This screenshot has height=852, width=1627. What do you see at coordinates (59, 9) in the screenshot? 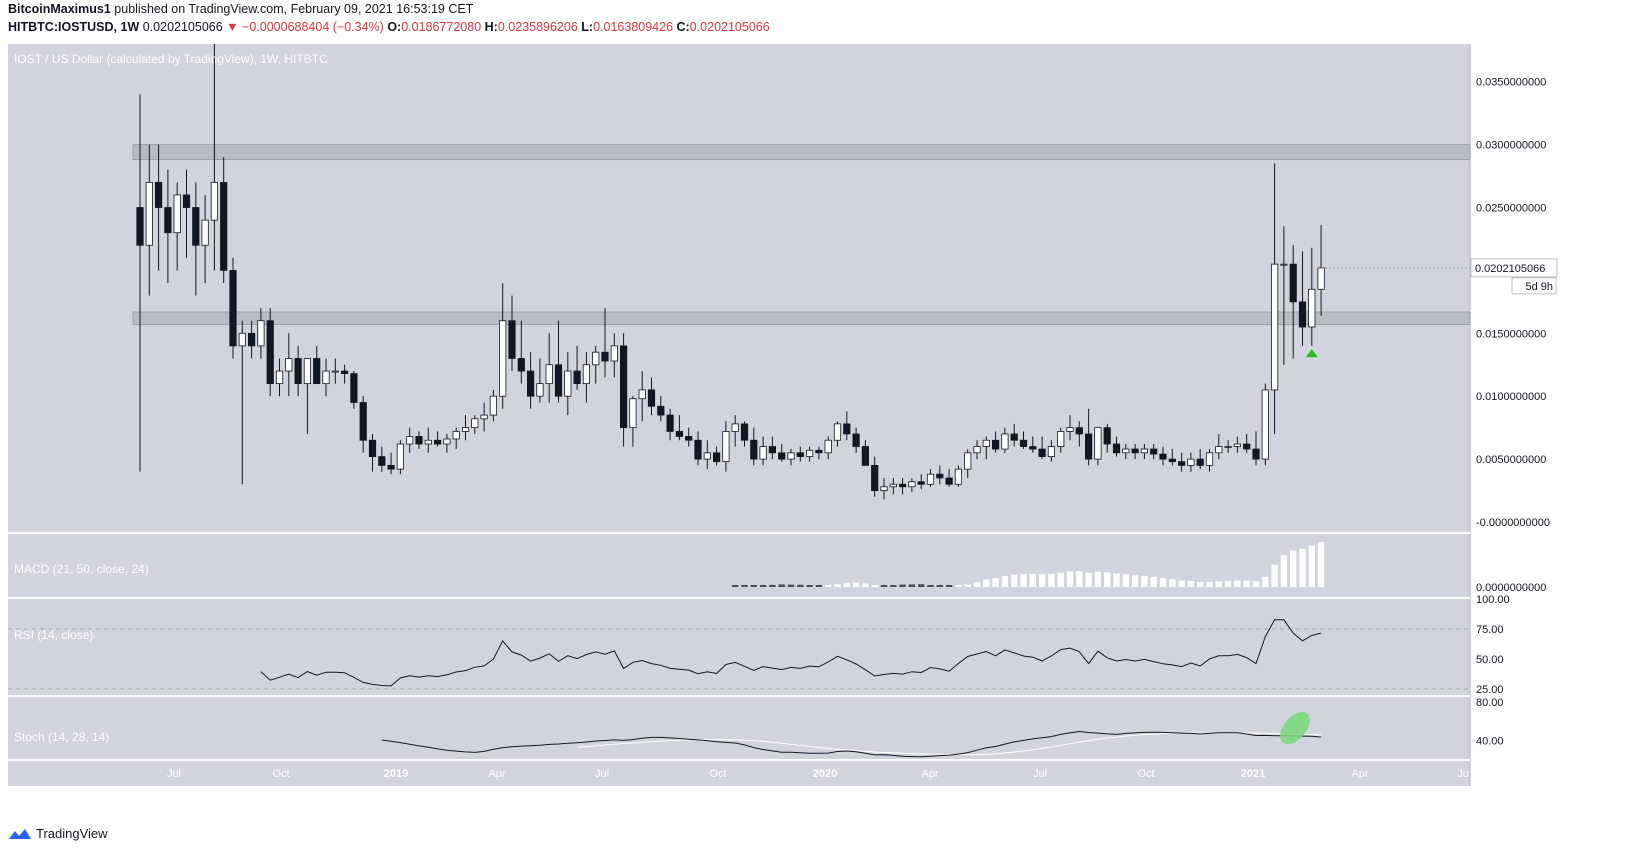
I see `author-name: BitcoinMaximus1` at bounding box center [59, 9].